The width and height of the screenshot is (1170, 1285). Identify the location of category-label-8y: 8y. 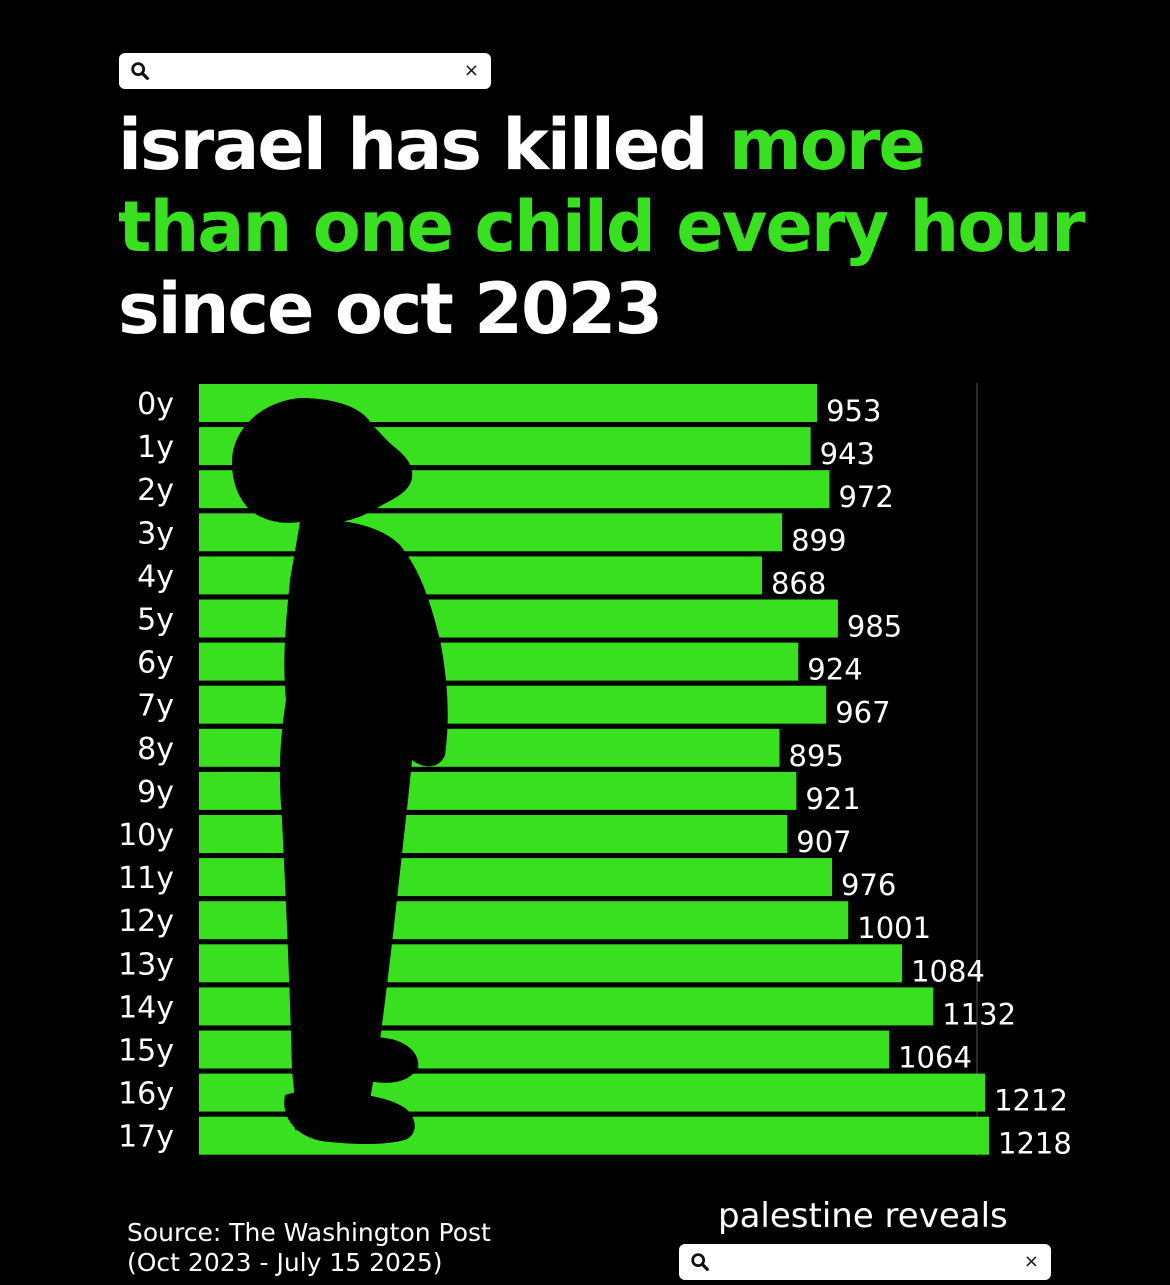
(155, 749).